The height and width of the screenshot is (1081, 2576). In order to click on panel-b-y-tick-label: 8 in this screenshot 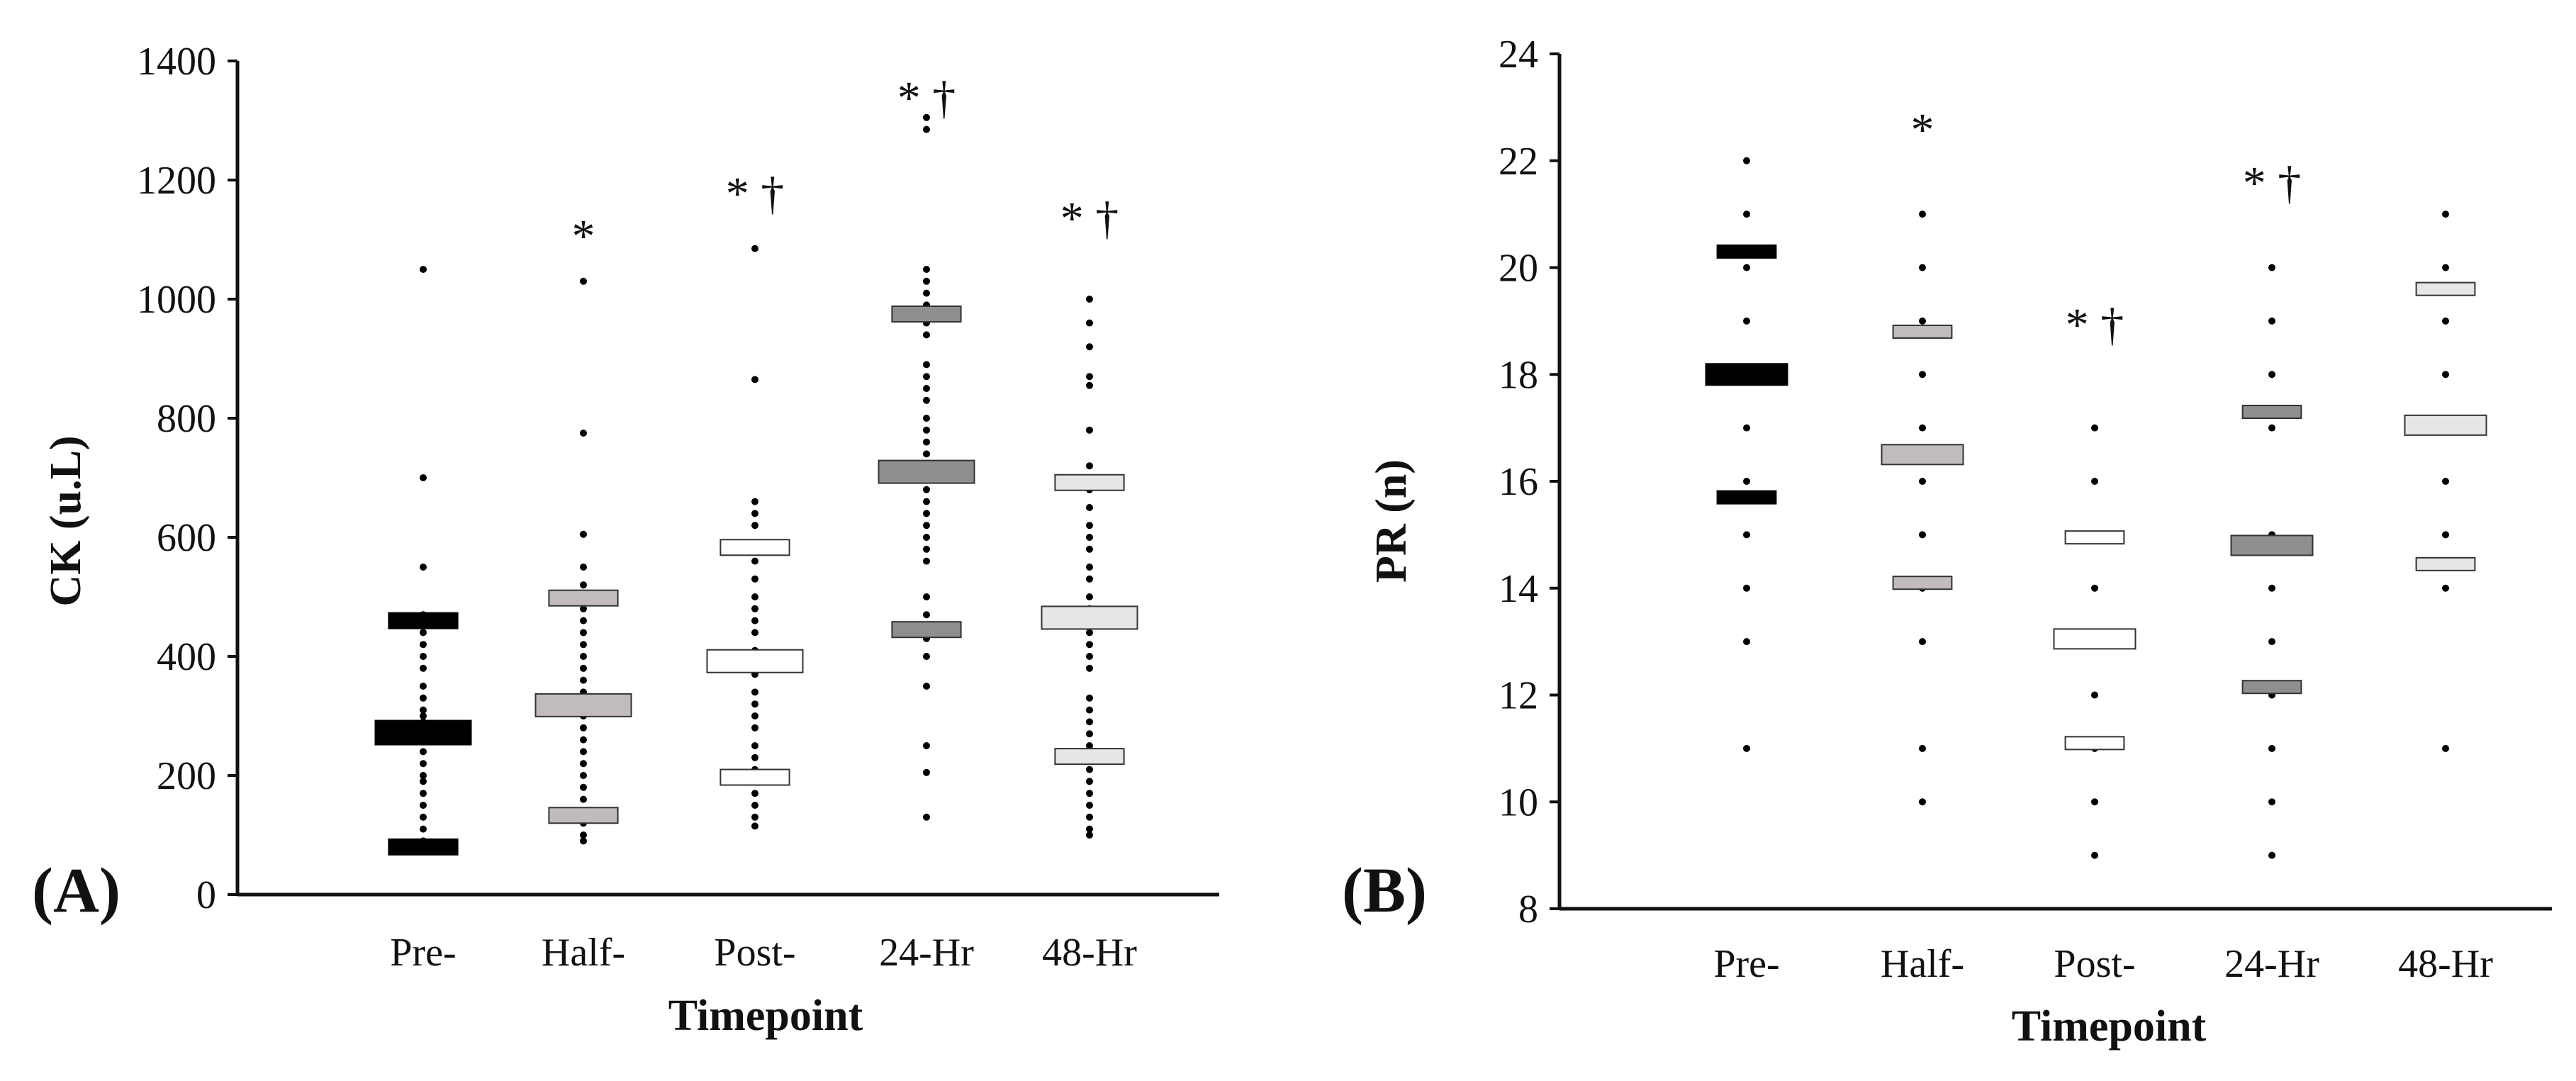, I will do `click(1528, 909)`.